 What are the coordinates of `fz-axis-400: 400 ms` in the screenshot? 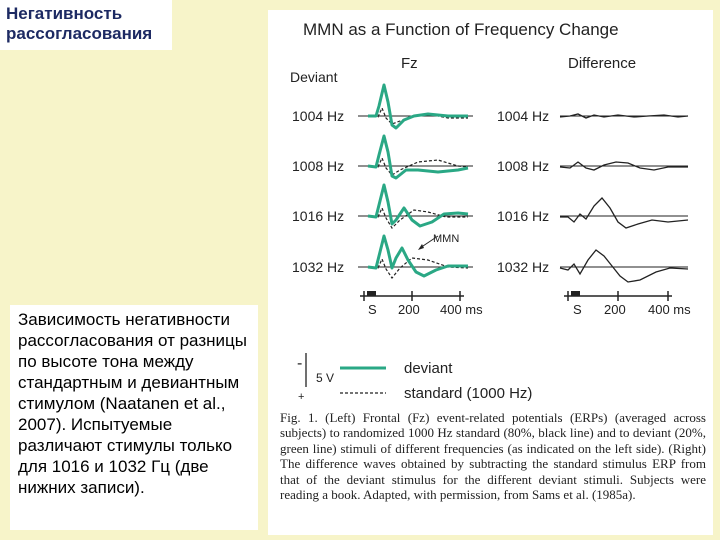 It's located at (461, 309).